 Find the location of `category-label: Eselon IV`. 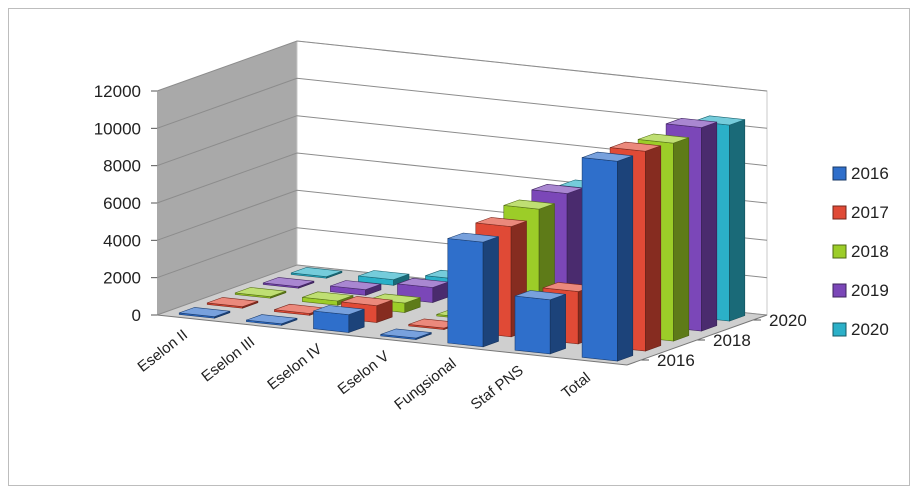

category-label: Eselon IV is located at coordinates (294, 367).